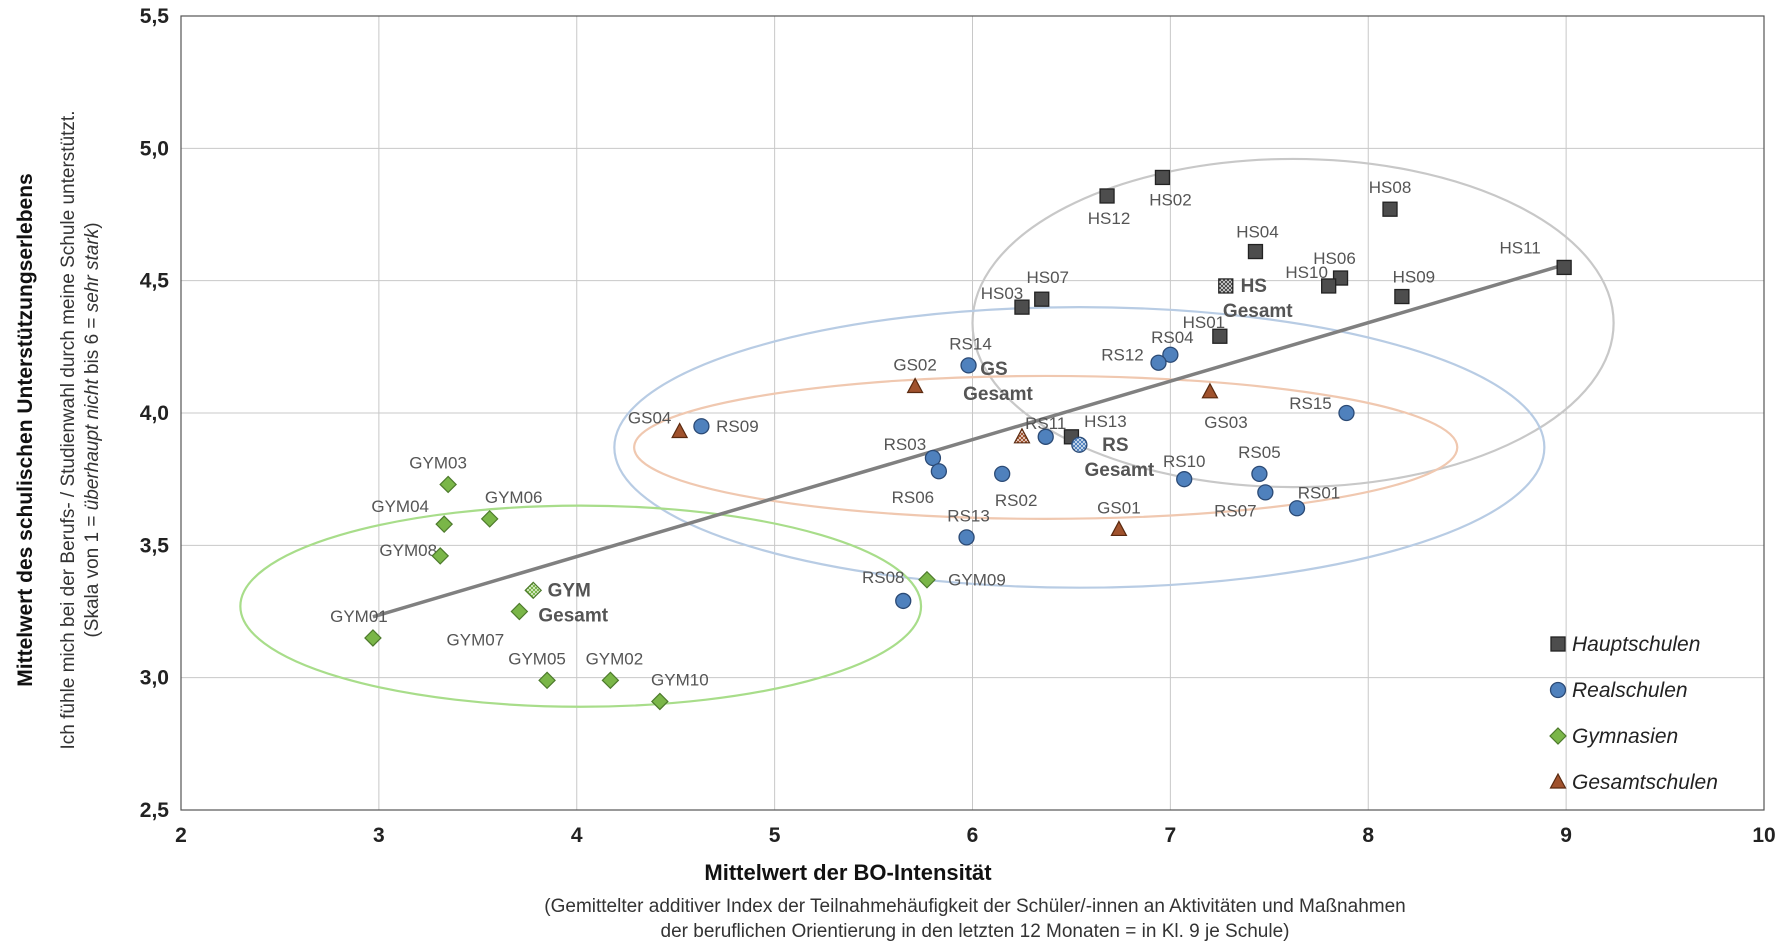 This screenshot has width=1791, height=950. What do you see at coordinates (1636, 644) in the screenshot?
I see `legend-label-hauptschulen: Hauptschulen` at bounding box center [1636, 644].